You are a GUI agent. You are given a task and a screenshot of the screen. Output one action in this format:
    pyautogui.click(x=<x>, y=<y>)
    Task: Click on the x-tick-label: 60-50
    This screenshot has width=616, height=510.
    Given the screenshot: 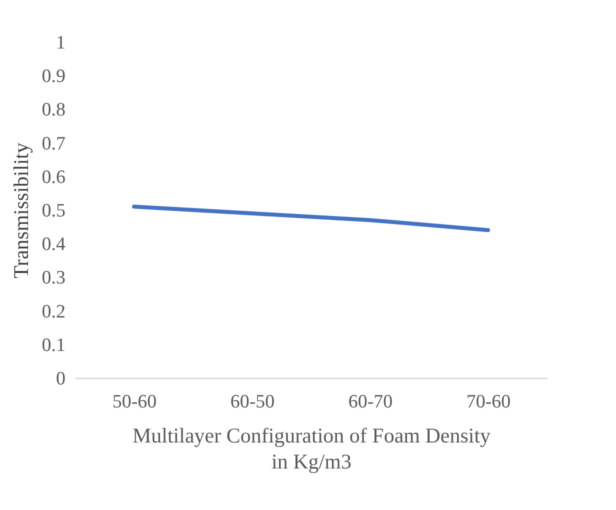 What is the action you would take?
    pyautogui.click(x=252, y=402)
    